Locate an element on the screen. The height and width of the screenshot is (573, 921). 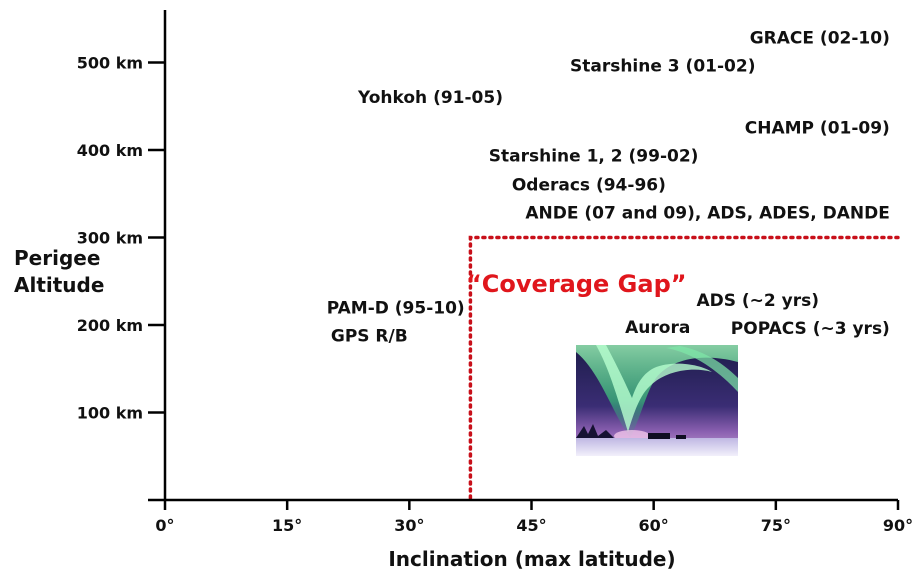
y-tick-label: 300 km is located at coordinates (110, 238).